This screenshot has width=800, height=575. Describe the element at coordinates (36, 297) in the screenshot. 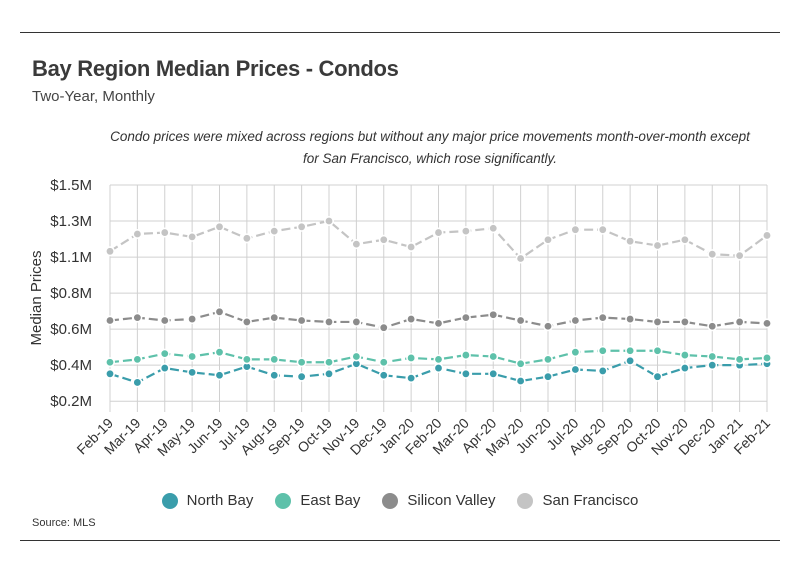

I see `y-axis-label: Median Prices` at that location.